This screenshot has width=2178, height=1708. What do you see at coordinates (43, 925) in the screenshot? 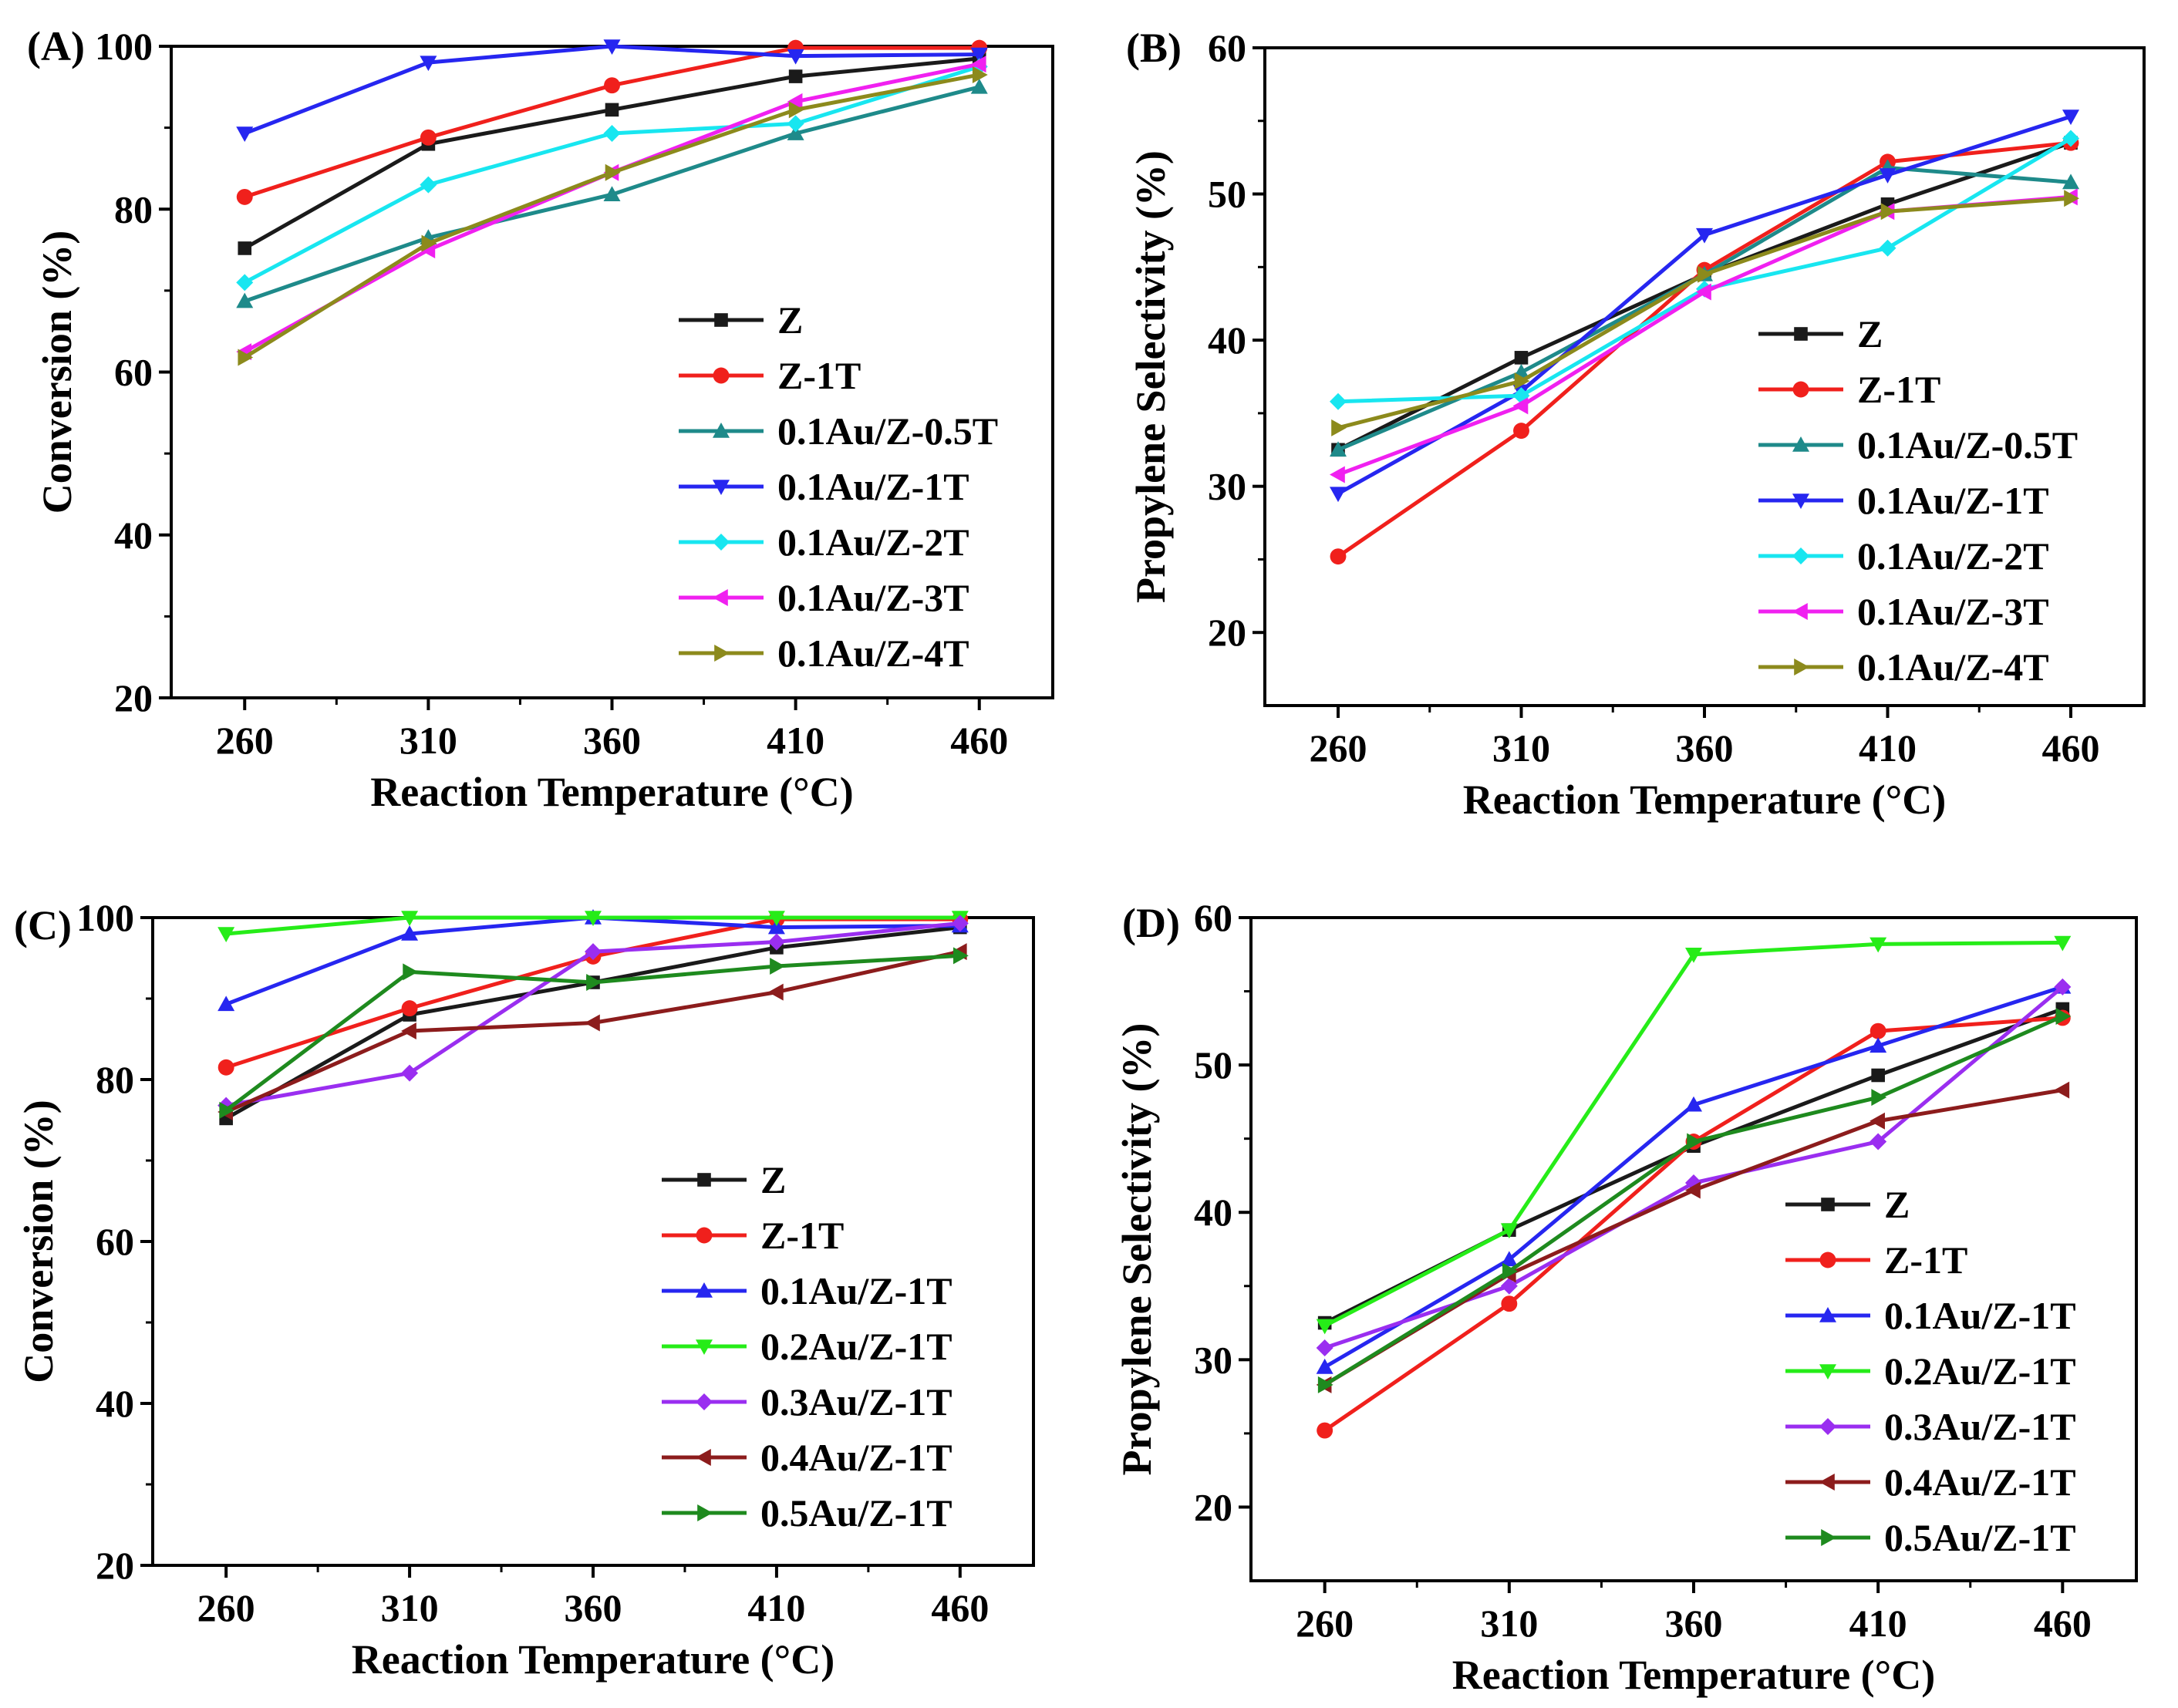
I see `panel-label: (C)` at bounding box center [43, 925].